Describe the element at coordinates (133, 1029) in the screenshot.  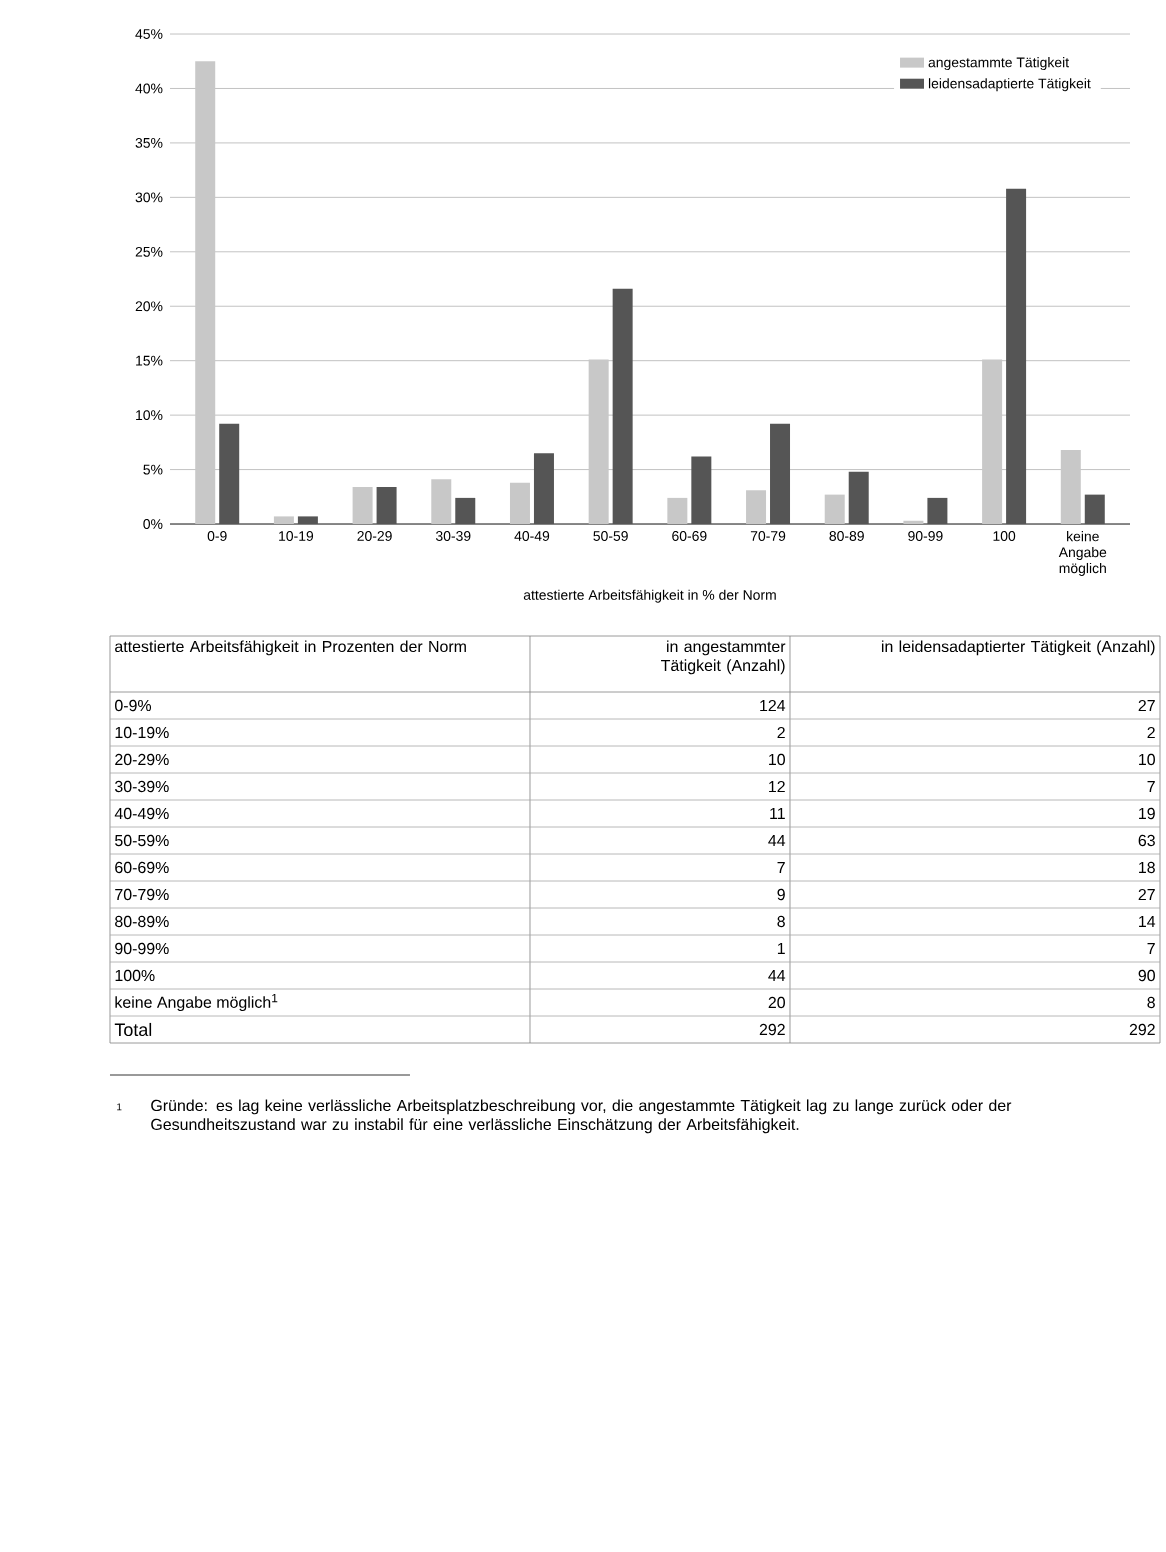
I see `text: Total` at that location.